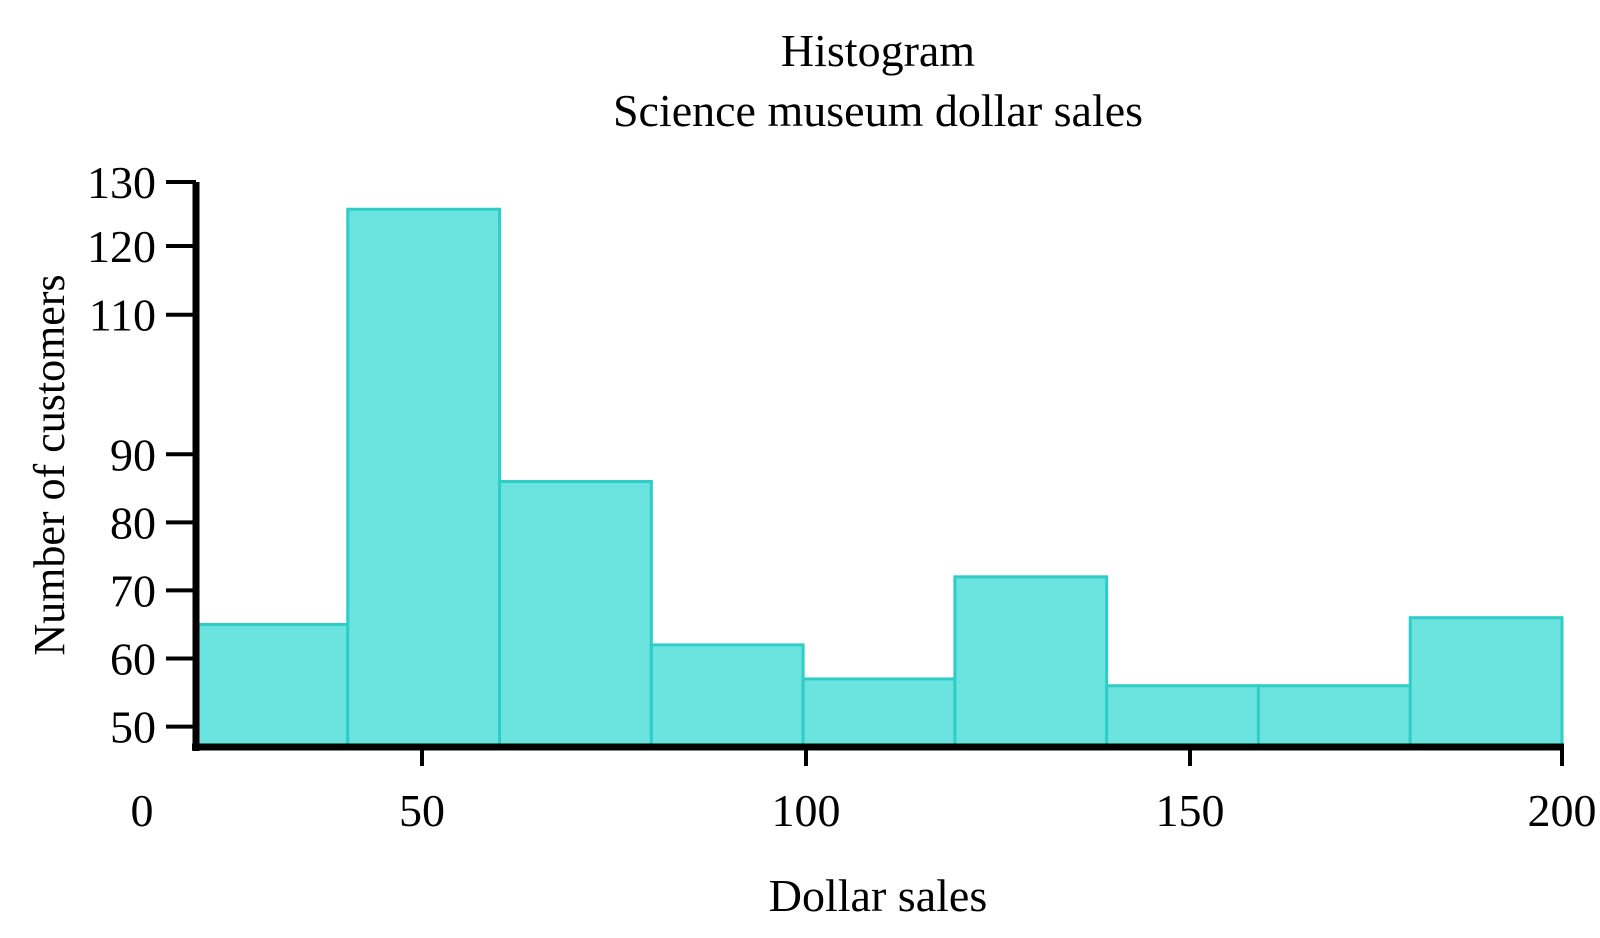  What do you see at coordinates (121, 182) in the screenshot?
I see `y-tick-label: 130` at bounding box center [121, 182].